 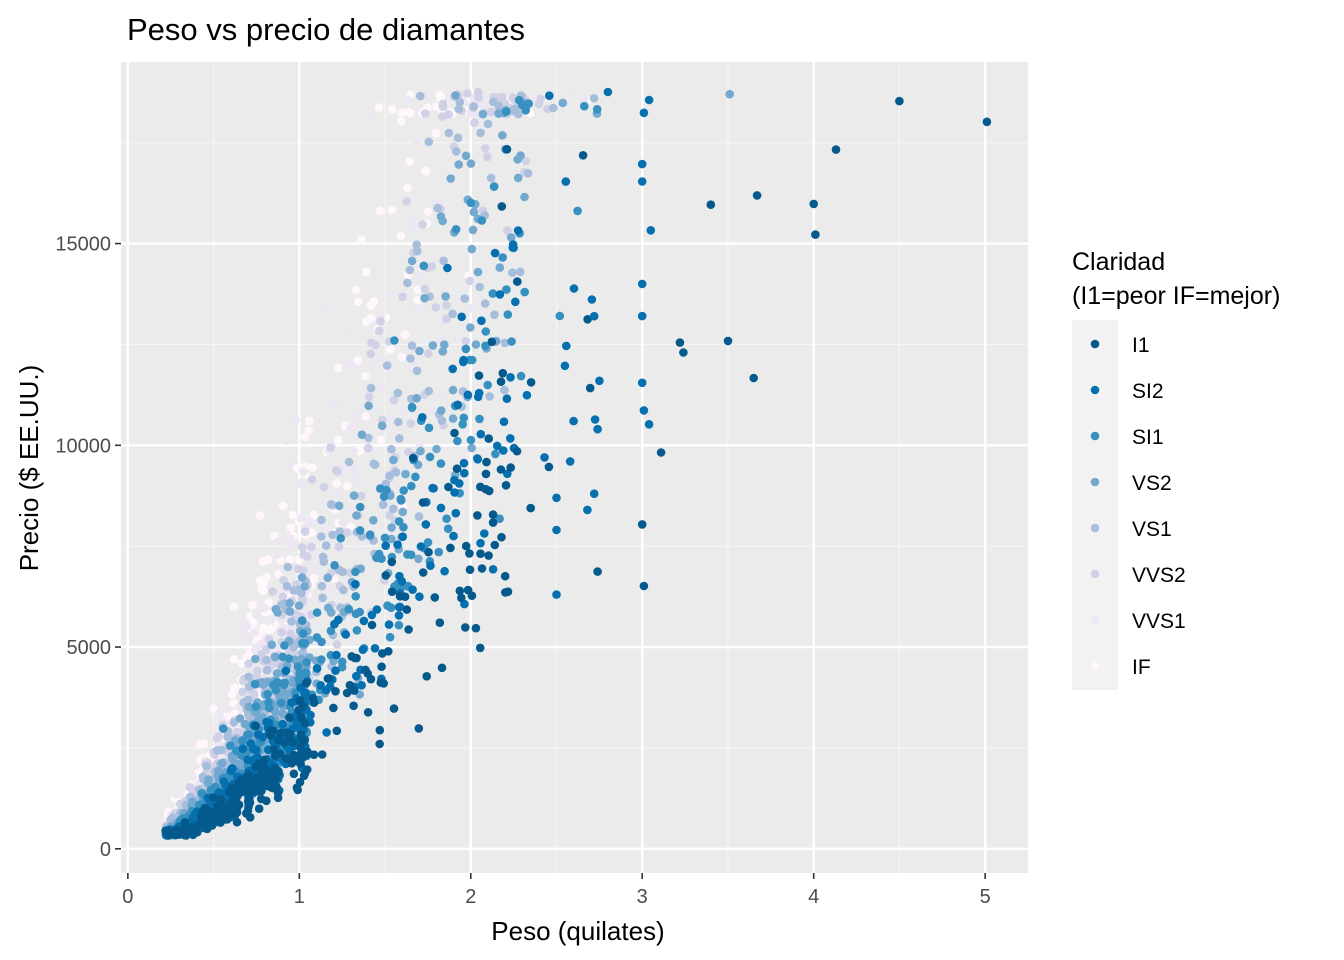 I want to click on chart-title: Peso vs precio de diamantes, so click(x=326, y=29).